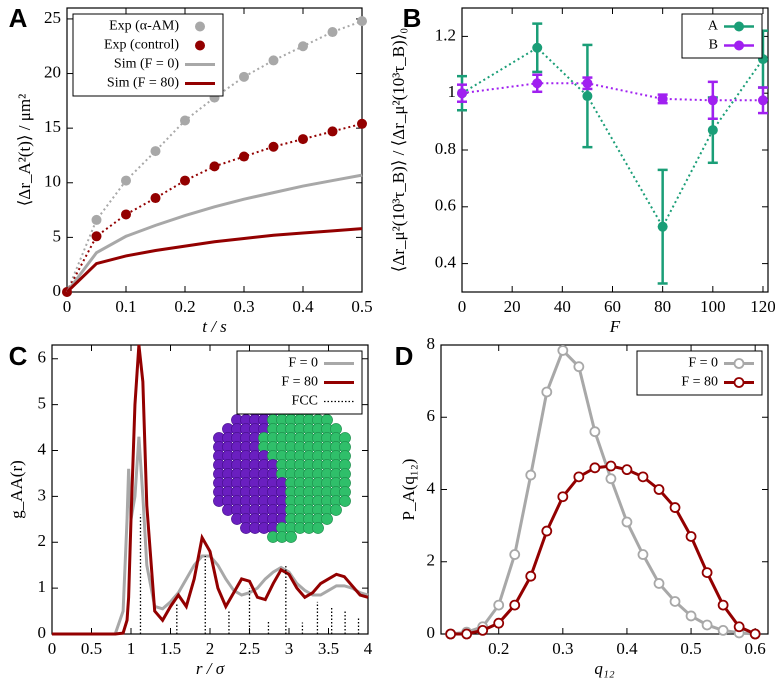  Describe the element at coordinates (24, 150) in the screenshot. I see `y-axis-label: ⟨Δr_A²(t)⟩ / μm²` at that location.